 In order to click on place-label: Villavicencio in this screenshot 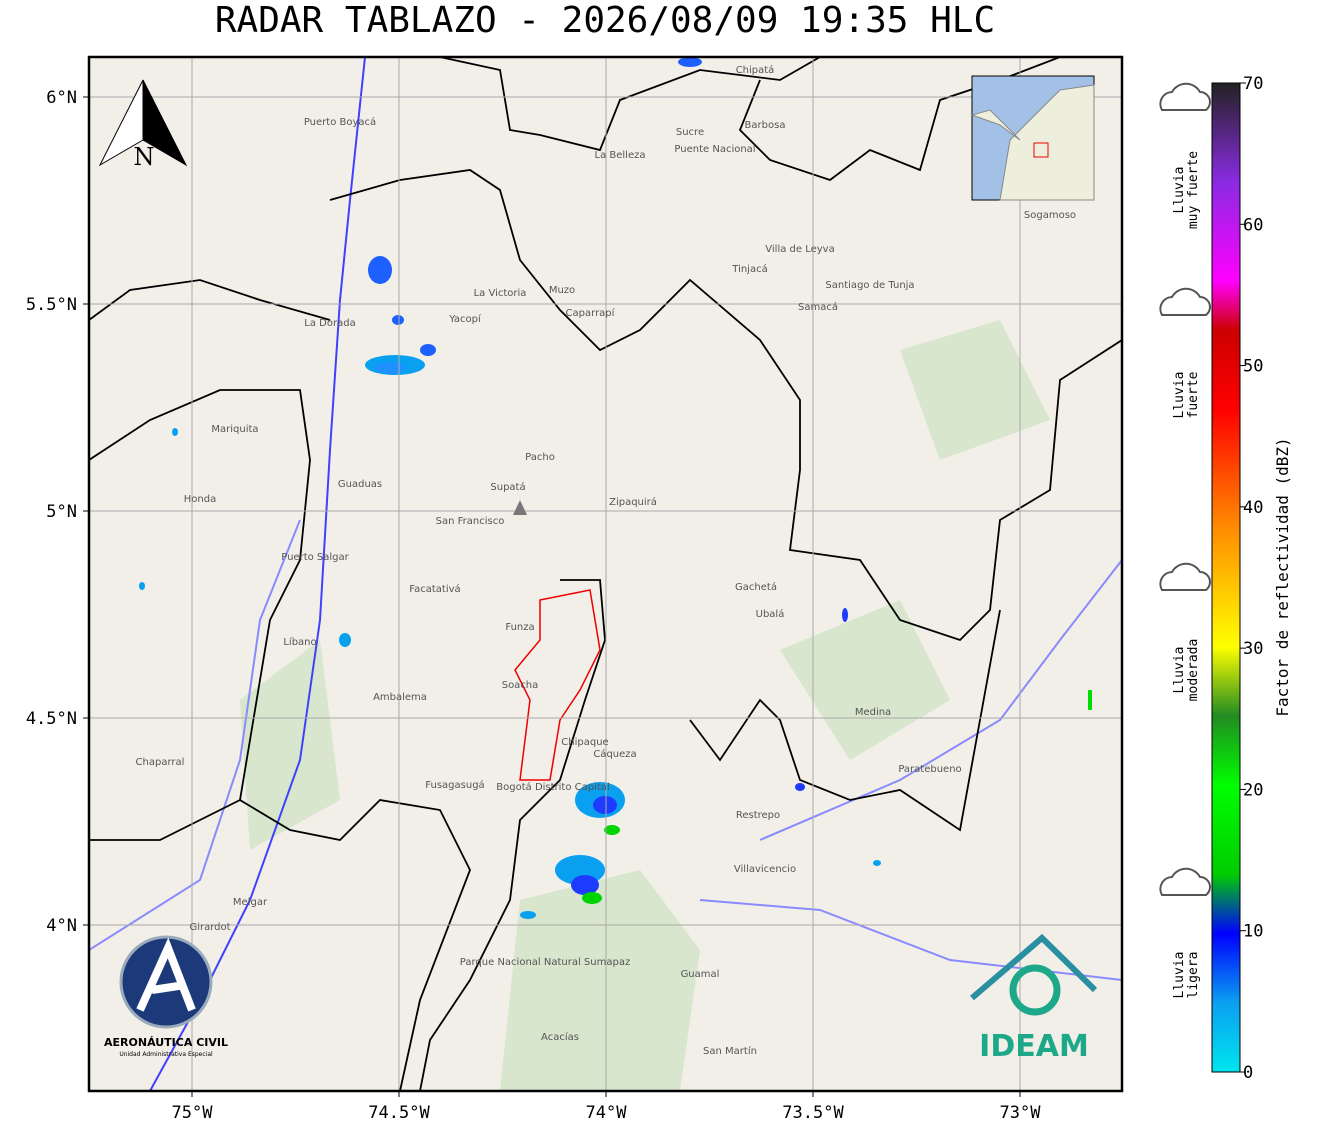, I will do `click(765, 869)`.